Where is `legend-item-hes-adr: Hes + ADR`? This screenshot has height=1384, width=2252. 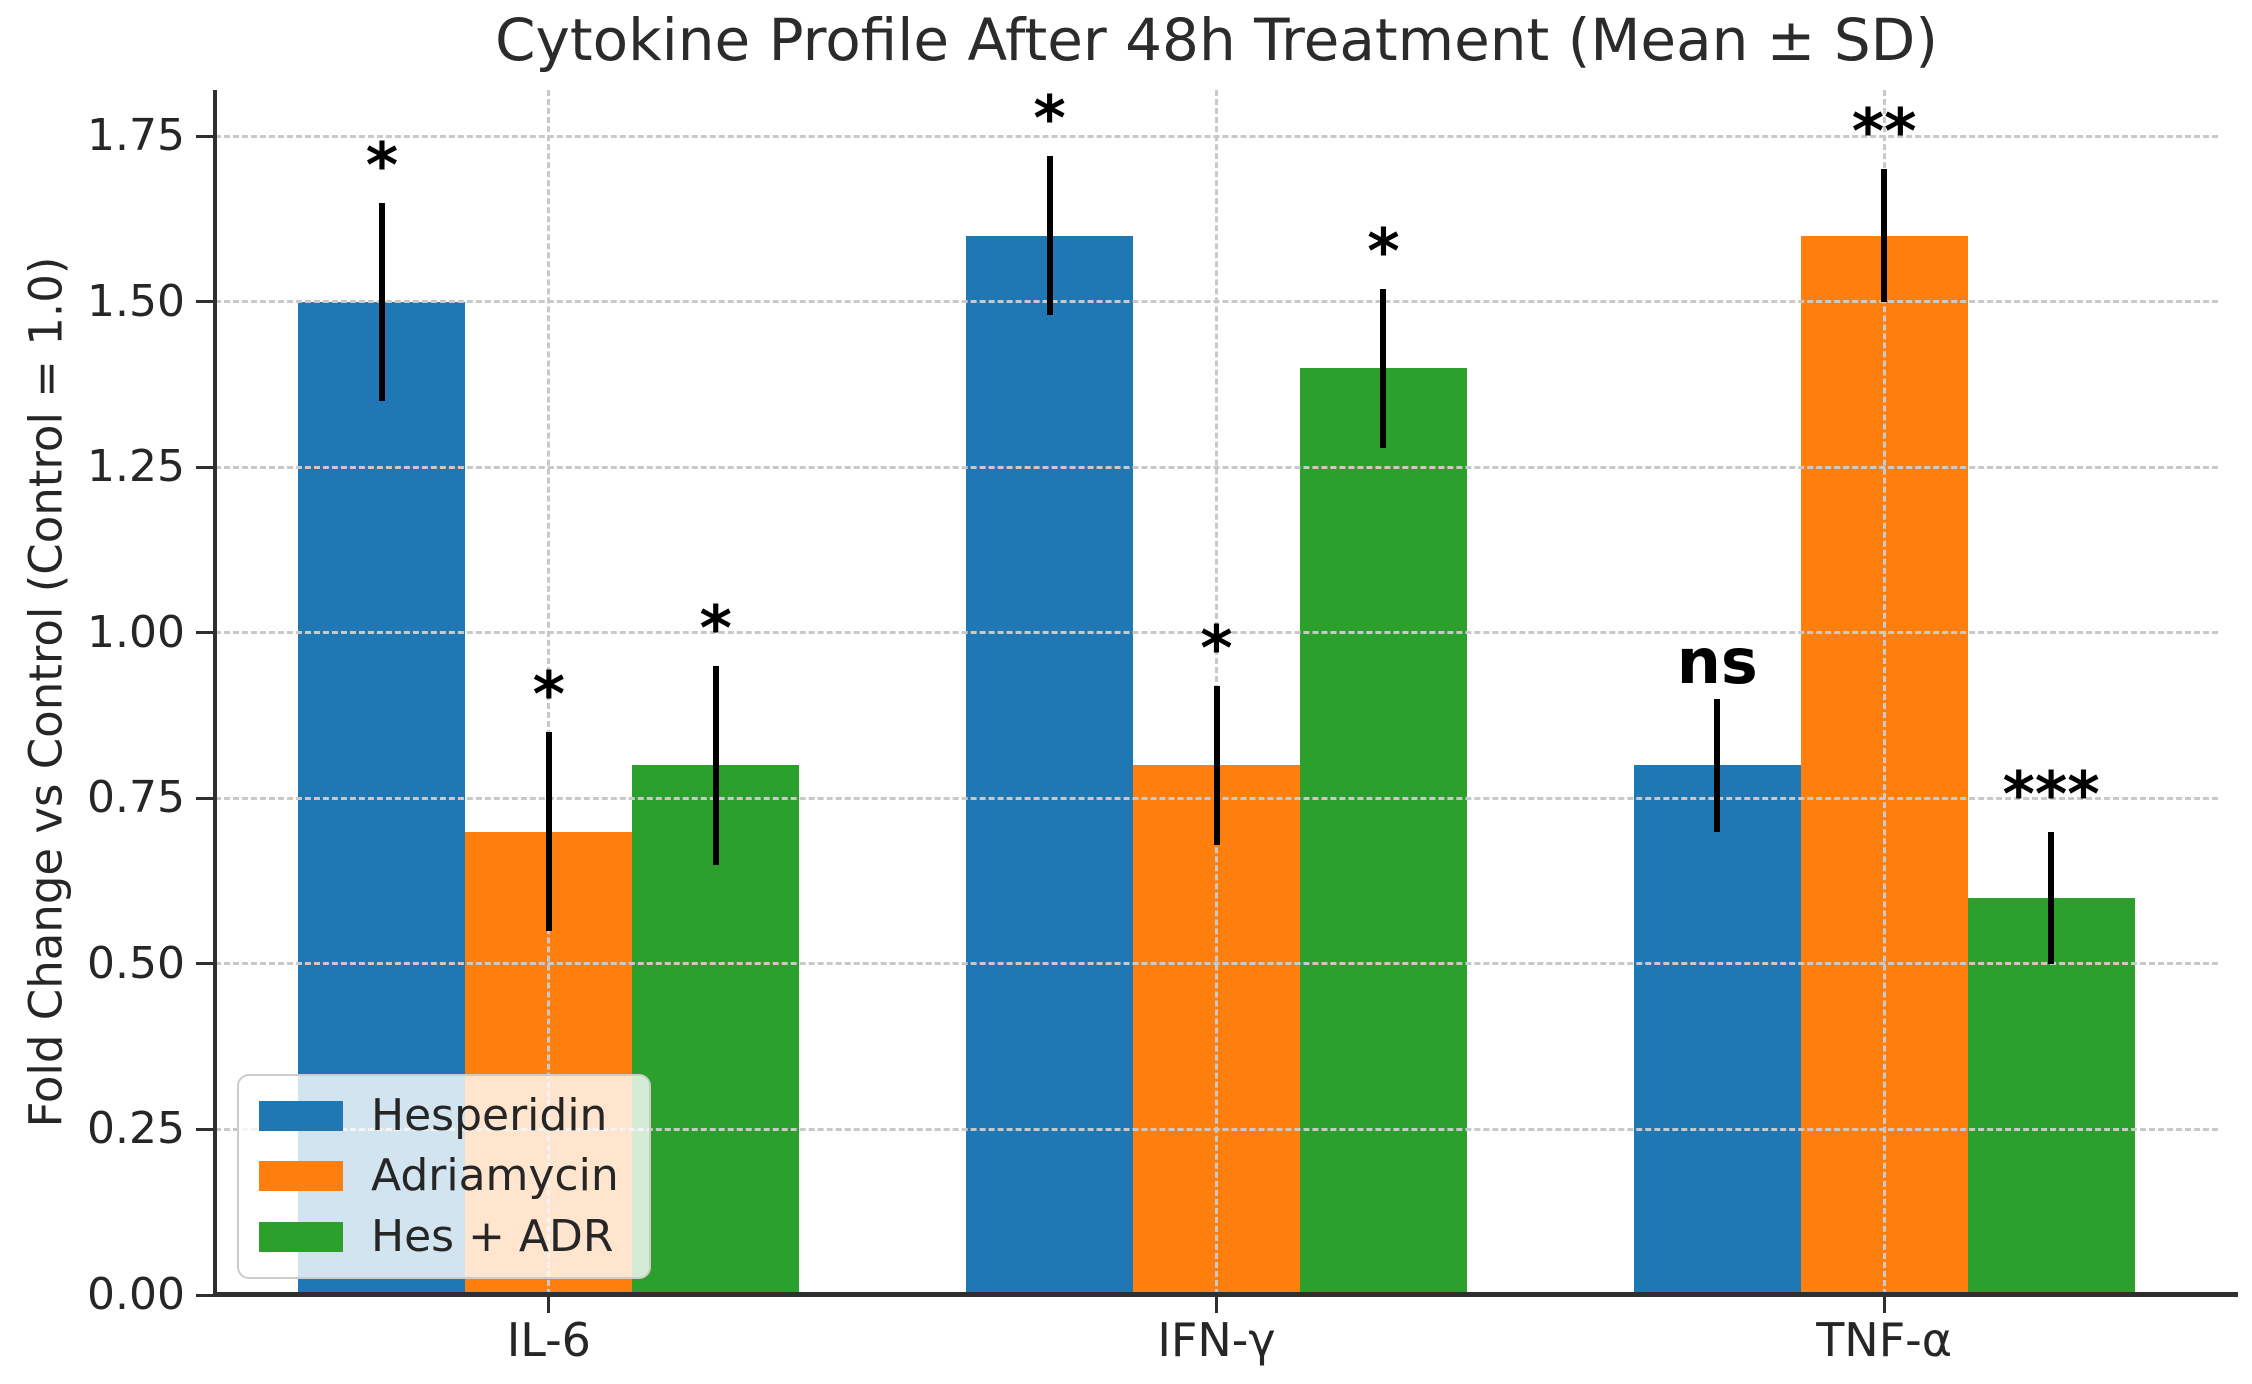
legend-item-hes-adr: Hes + ADR is located at coordinates (439, 1236).